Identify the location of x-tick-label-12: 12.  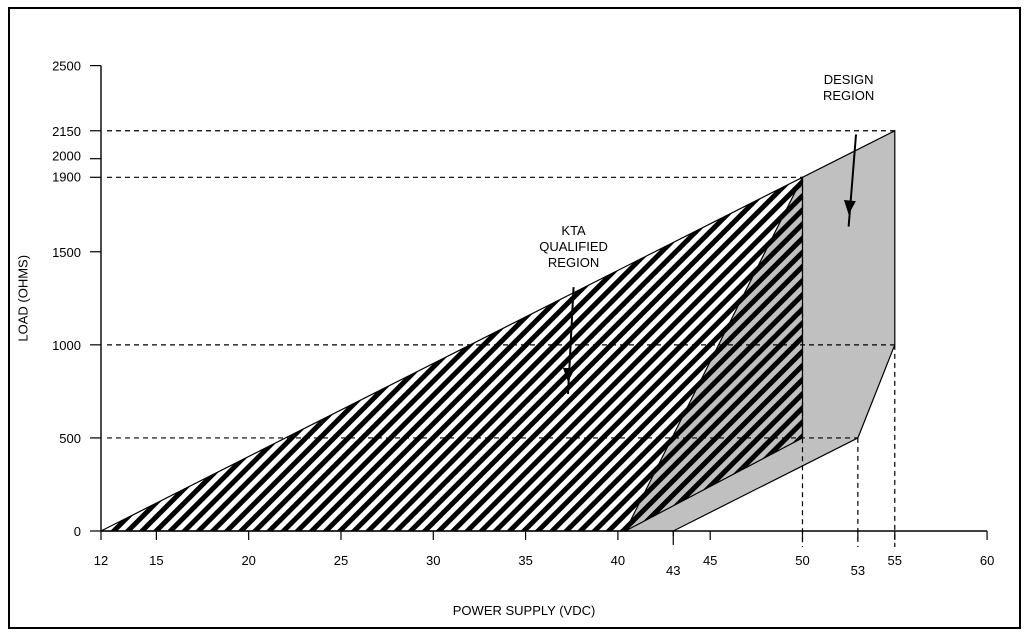
(101, 560).